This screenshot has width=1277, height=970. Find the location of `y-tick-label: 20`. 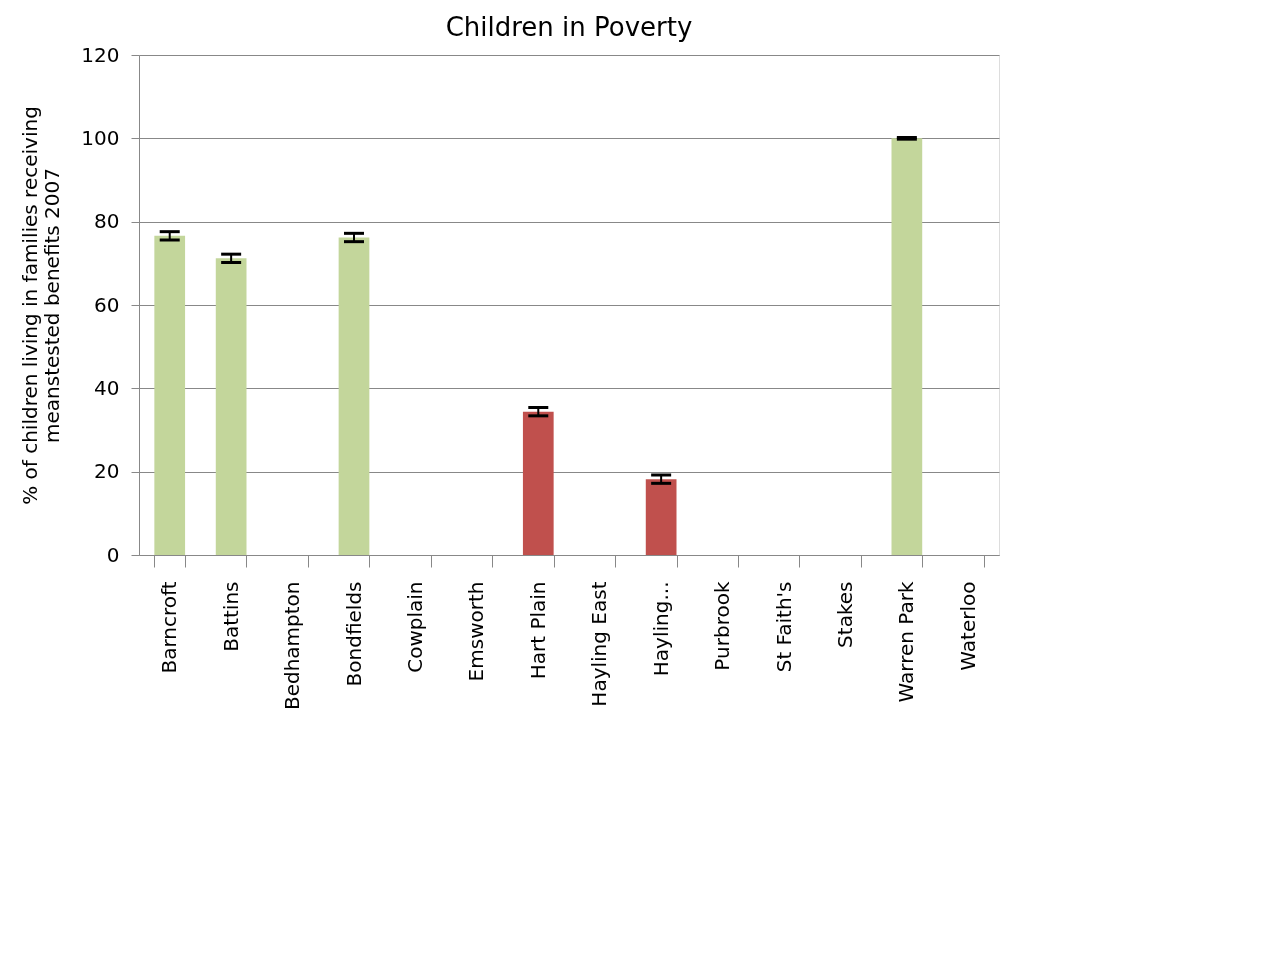

y-tick-label: 20 is located at coordinates (107, 471).